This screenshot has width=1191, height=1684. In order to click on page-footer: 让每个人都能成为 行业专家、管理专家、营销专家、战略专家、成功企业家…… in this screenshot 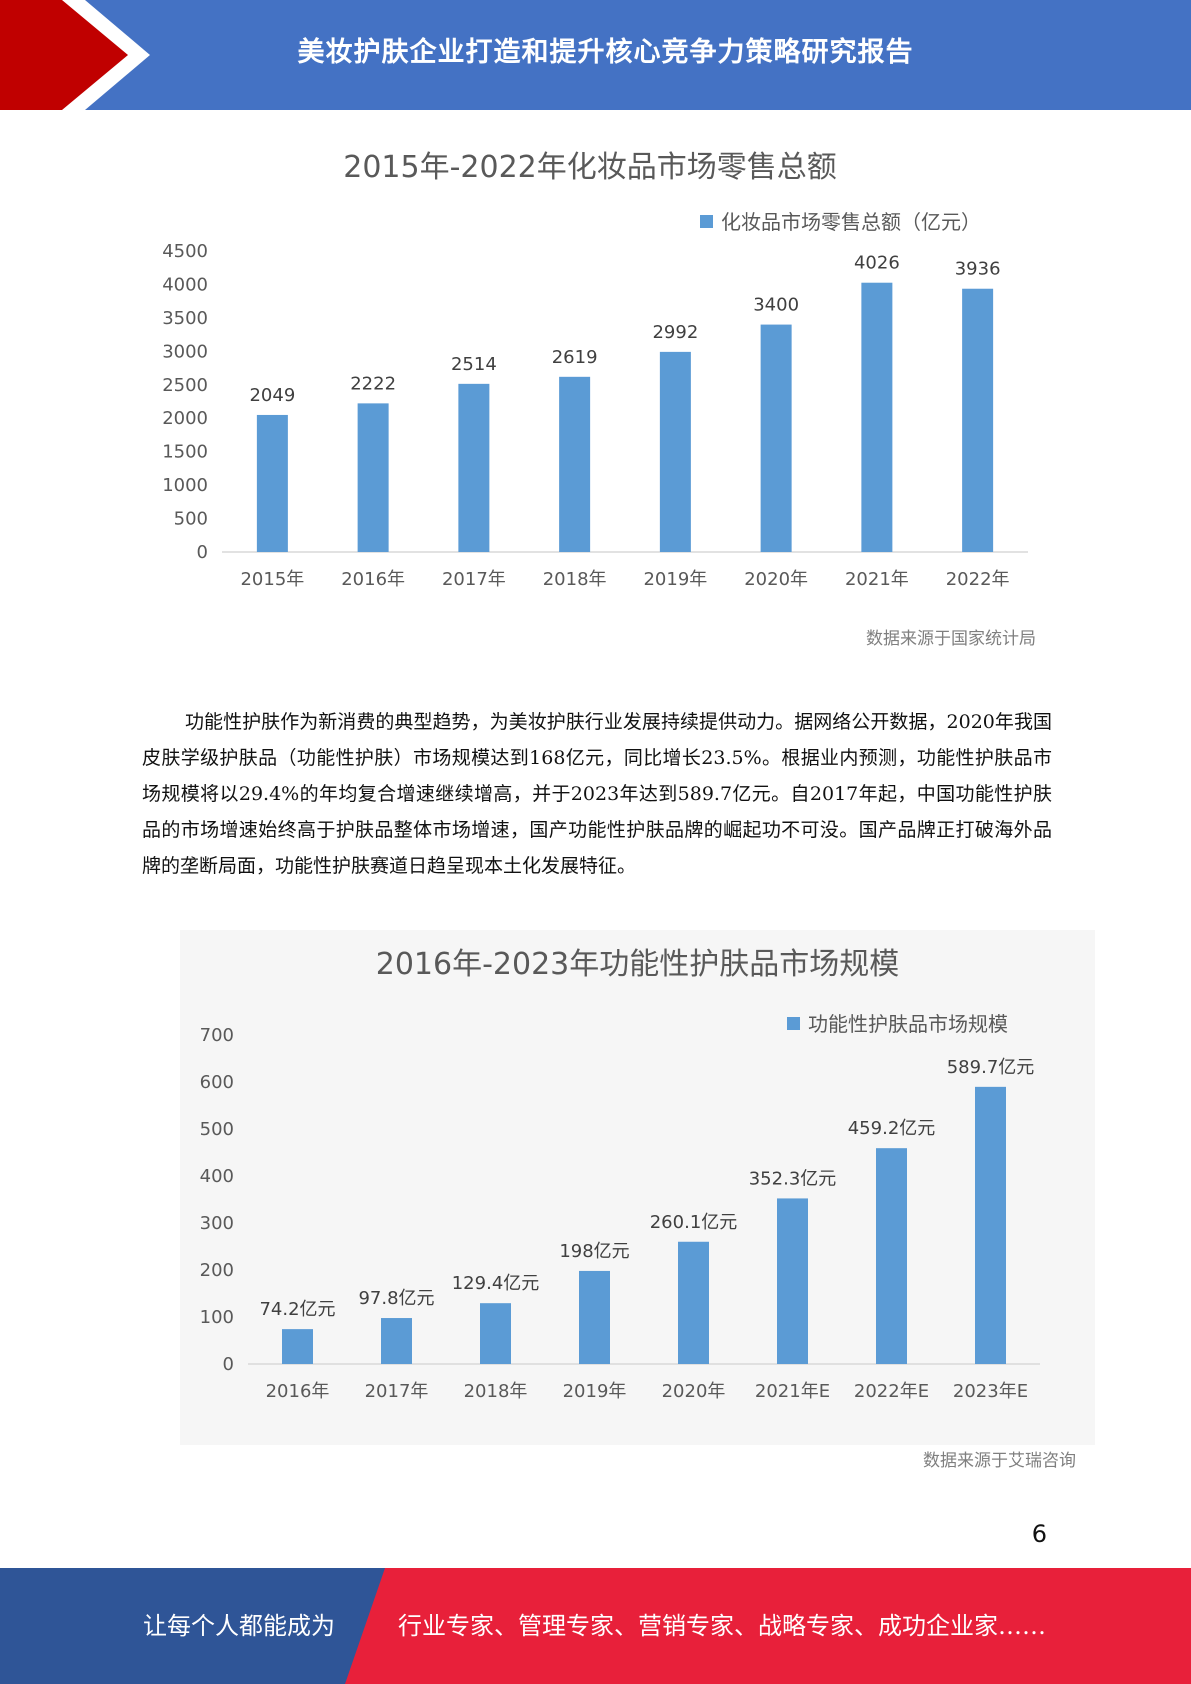, I will do `click(595, 1626)`.